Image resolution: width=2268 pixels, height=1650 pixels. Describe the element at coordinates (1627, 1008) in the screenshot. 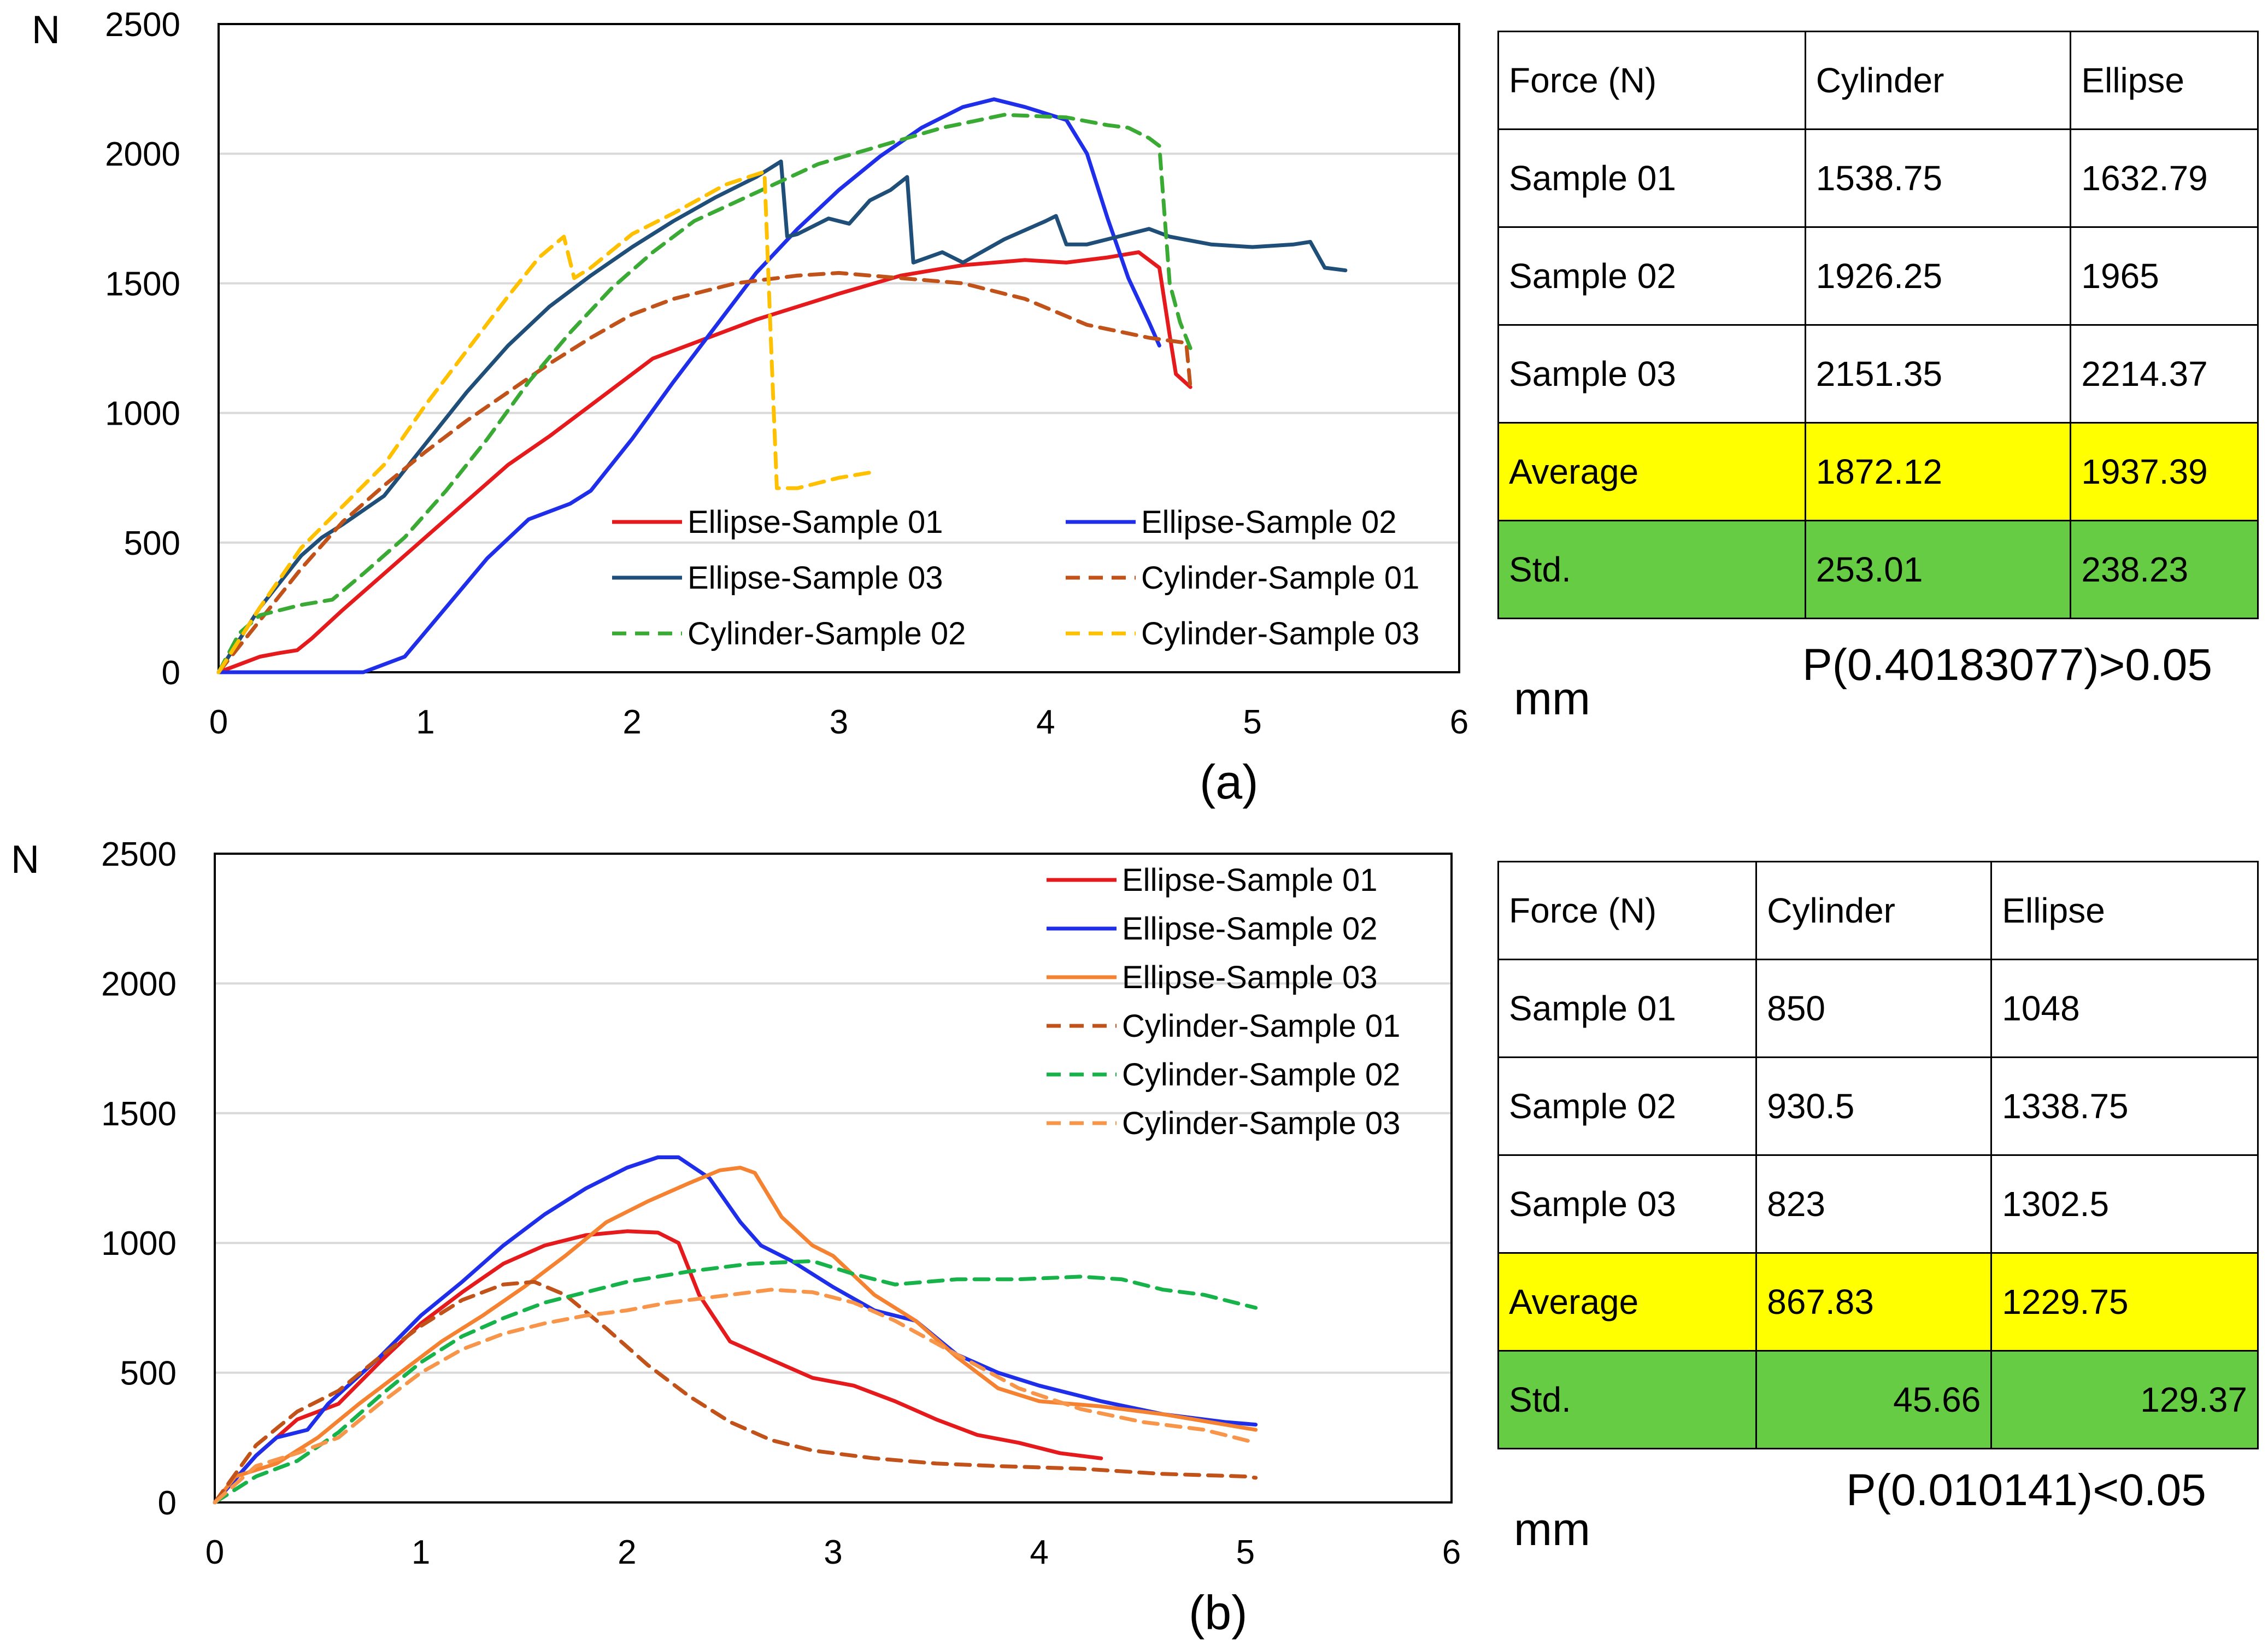

I see `table-cell: Sample 01` at that location.